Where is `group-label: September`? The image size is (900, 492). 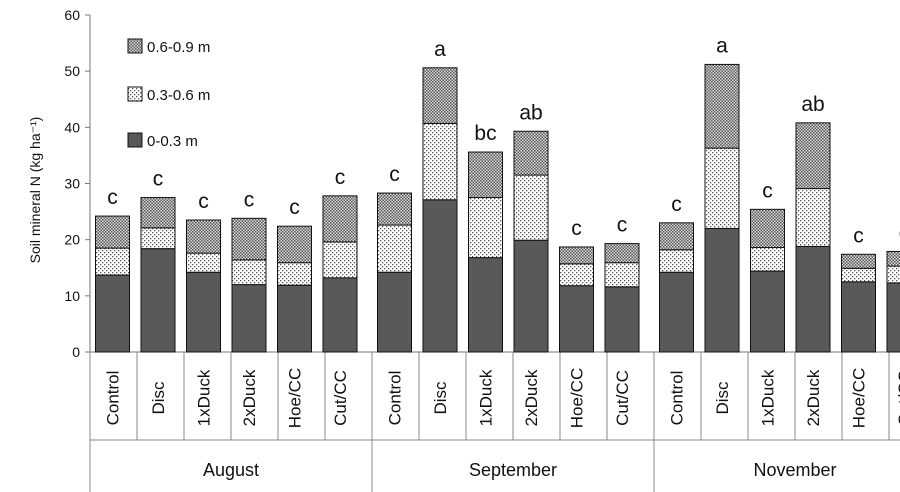
group-label: September is located at coordinates (513, 470).